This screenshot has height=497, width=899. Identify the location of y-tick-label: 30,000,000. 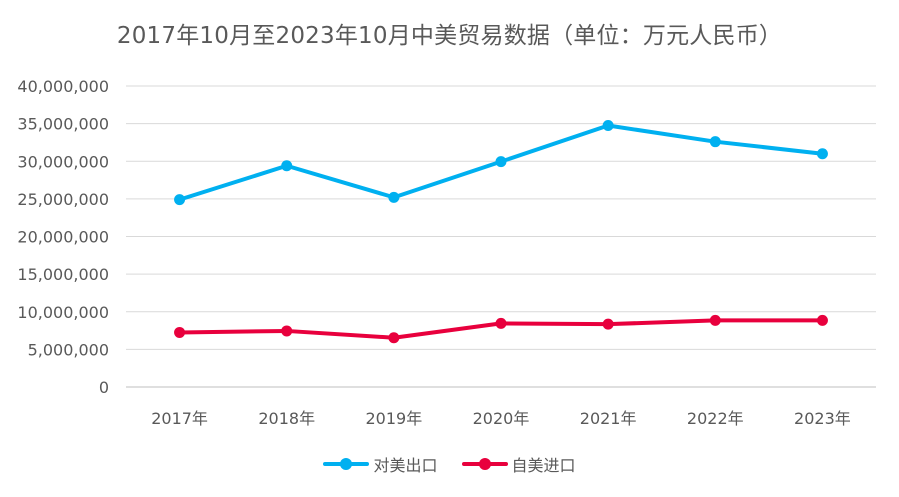
(63, 161).